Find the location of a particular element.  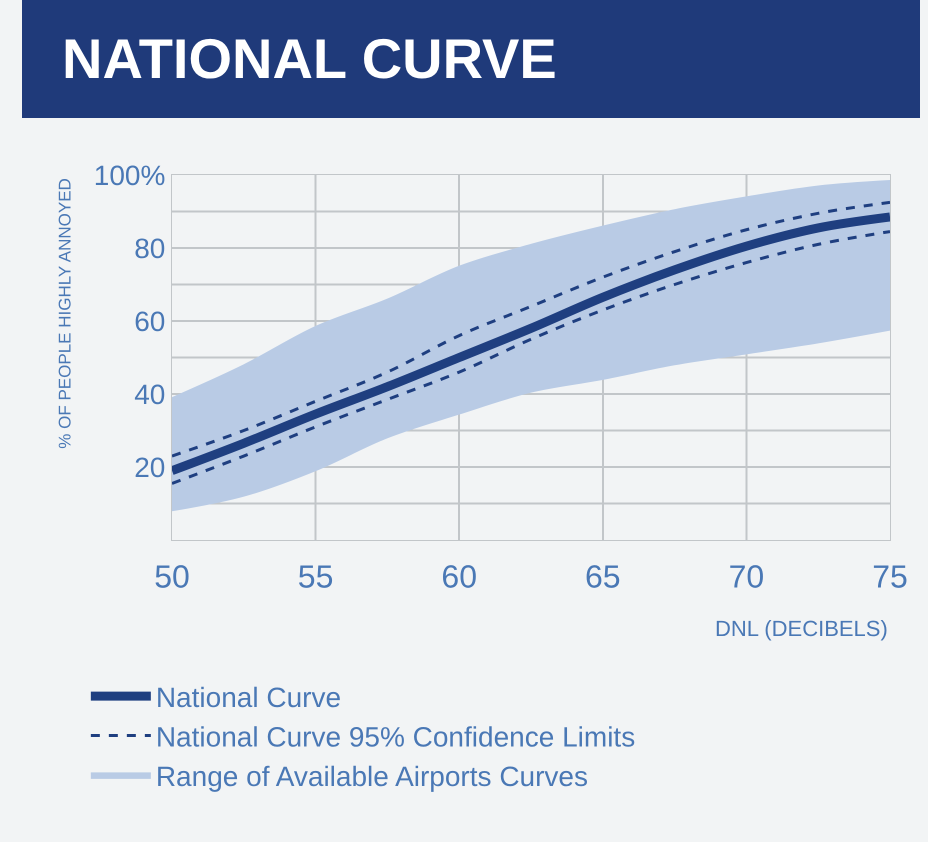

y-axis-title: % OF PEOPLE HIGHLY ANNOYED is located at coordinates (64, 313).